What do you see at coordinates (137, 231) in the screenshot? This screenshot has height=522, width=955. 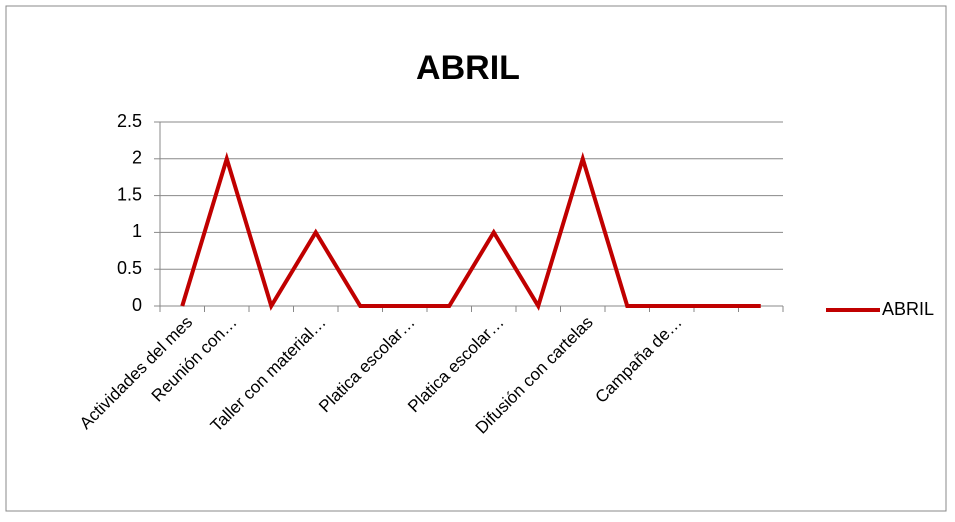 I see `y-tick-label: 1` at bounding box center [137, 231].